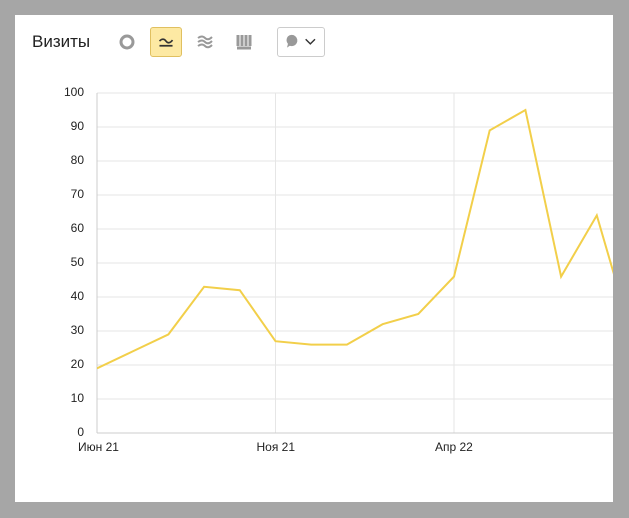  Describe the element at coordinates (244, 42) in the screenshot. I see `bar-button` at that location.